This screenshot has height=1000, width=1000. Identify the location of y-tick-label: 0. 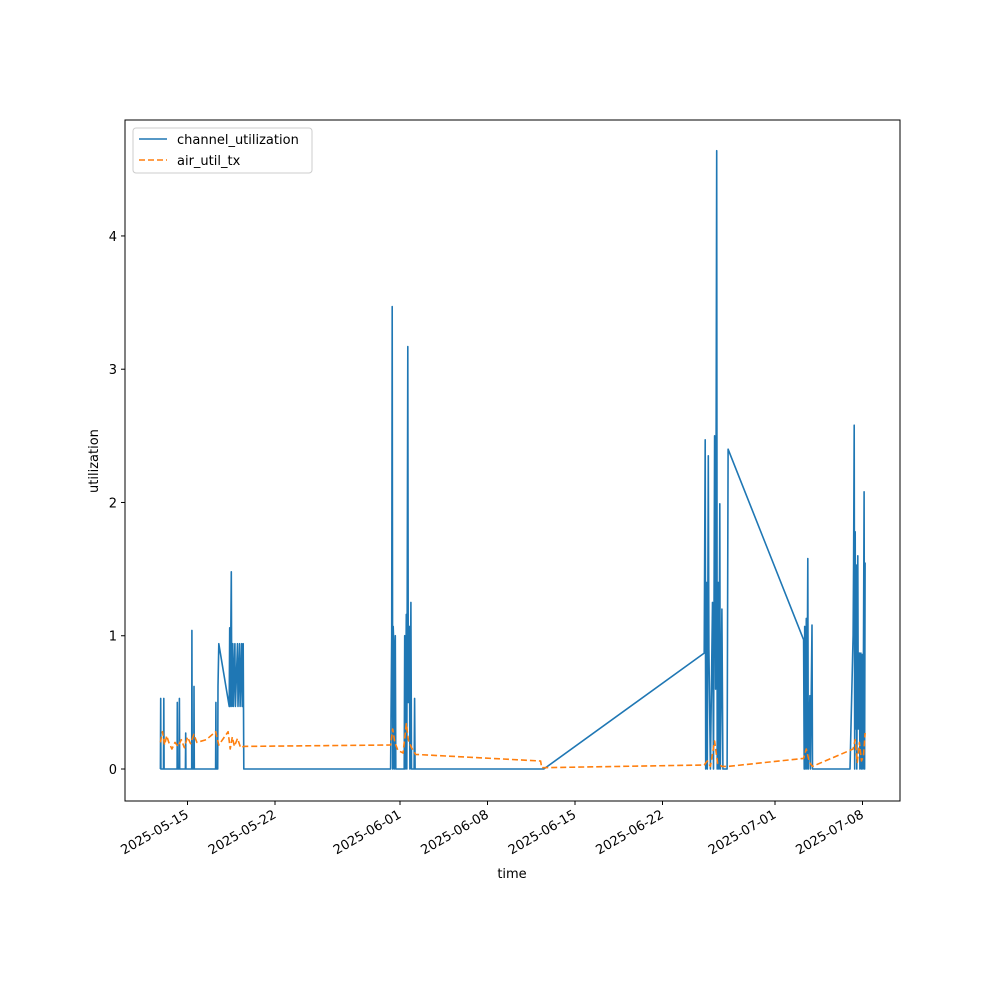
(113, 770).